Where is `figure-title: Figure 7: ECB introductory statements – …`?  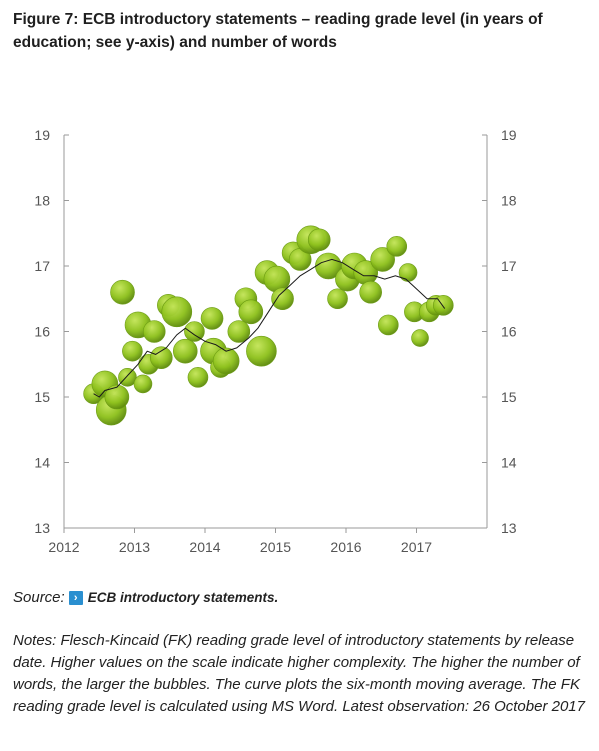
figure-title: Figure 7: ECB introductory statements – … is located at coordinates (278, 31).